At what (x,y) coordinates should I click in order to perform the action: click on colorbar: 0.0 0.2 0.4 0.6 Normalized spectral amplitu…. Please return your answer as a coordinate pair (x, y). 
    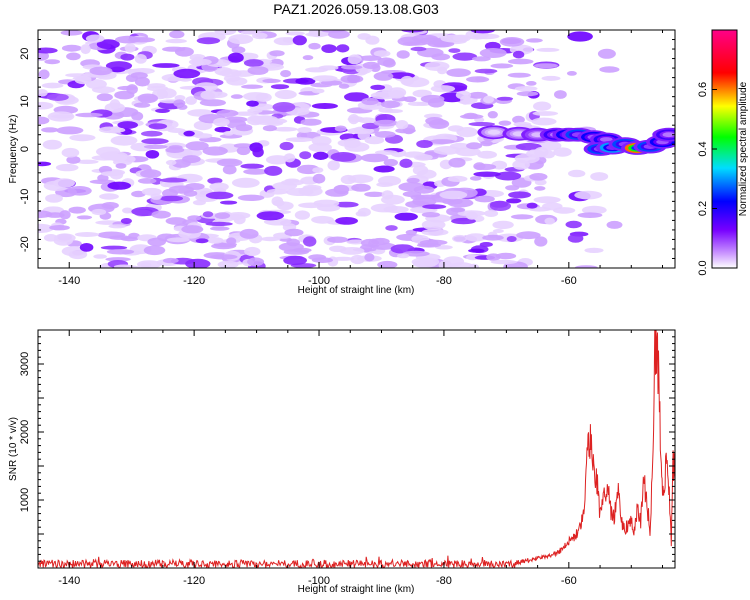
    Looking at the image, I should click on (723, 152).